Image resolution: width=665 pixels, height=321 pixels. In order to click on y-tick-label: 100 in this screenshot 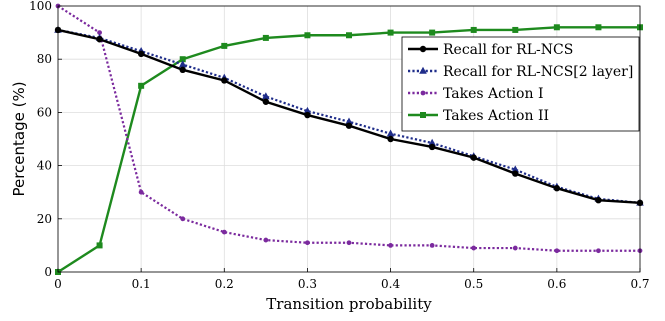, I will do `click(40, 6)`.